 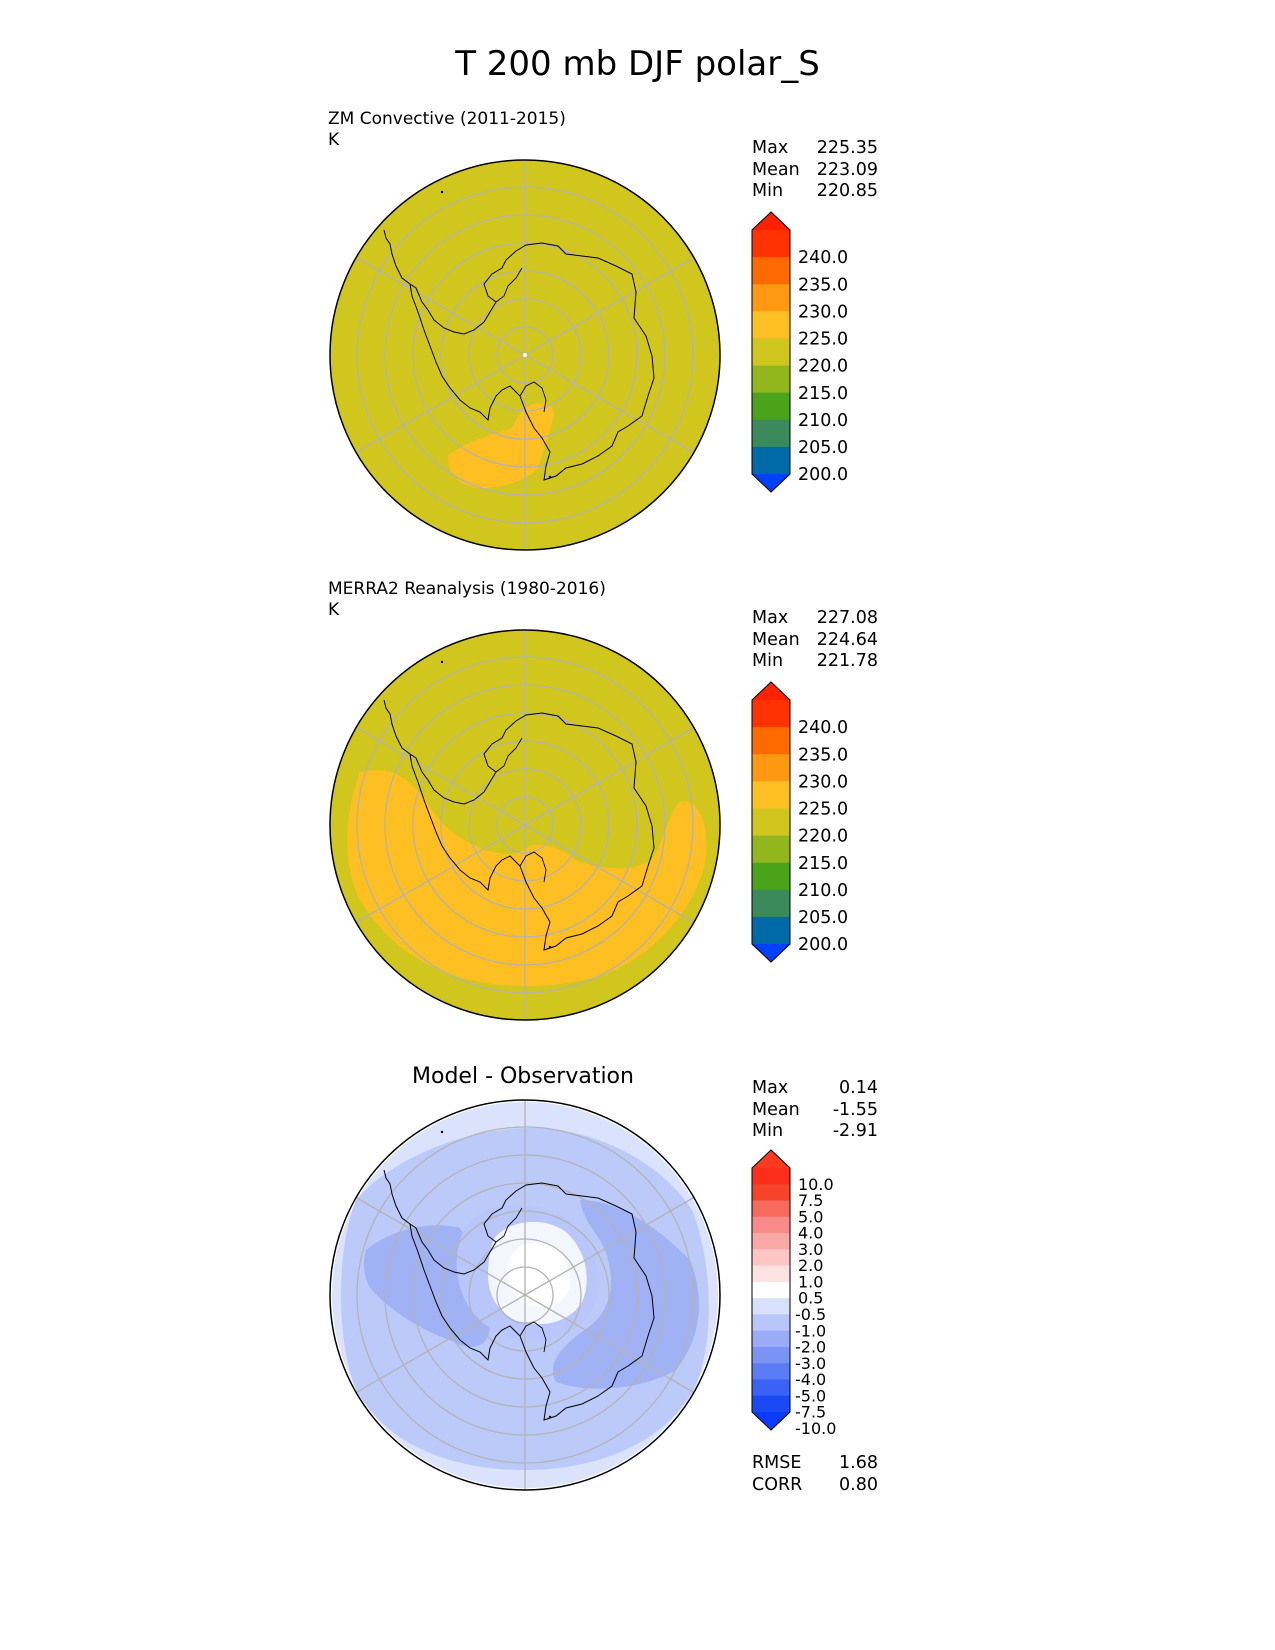 I want to click on metric-value: 1.68, so click(x=858, y=1463).